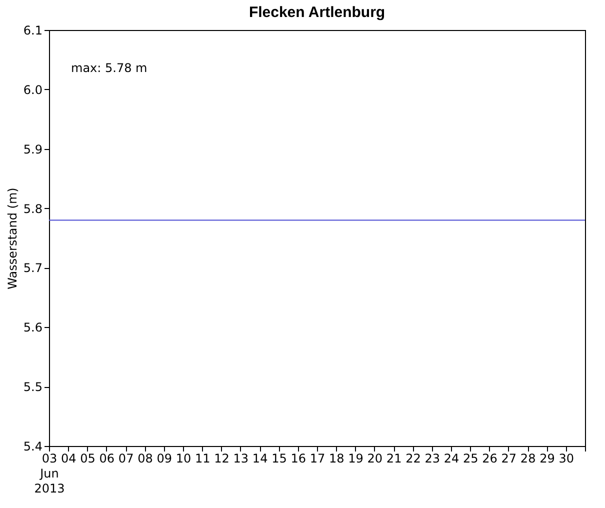  I want to click on y-tick-label: 5.6, so click(32, 327).